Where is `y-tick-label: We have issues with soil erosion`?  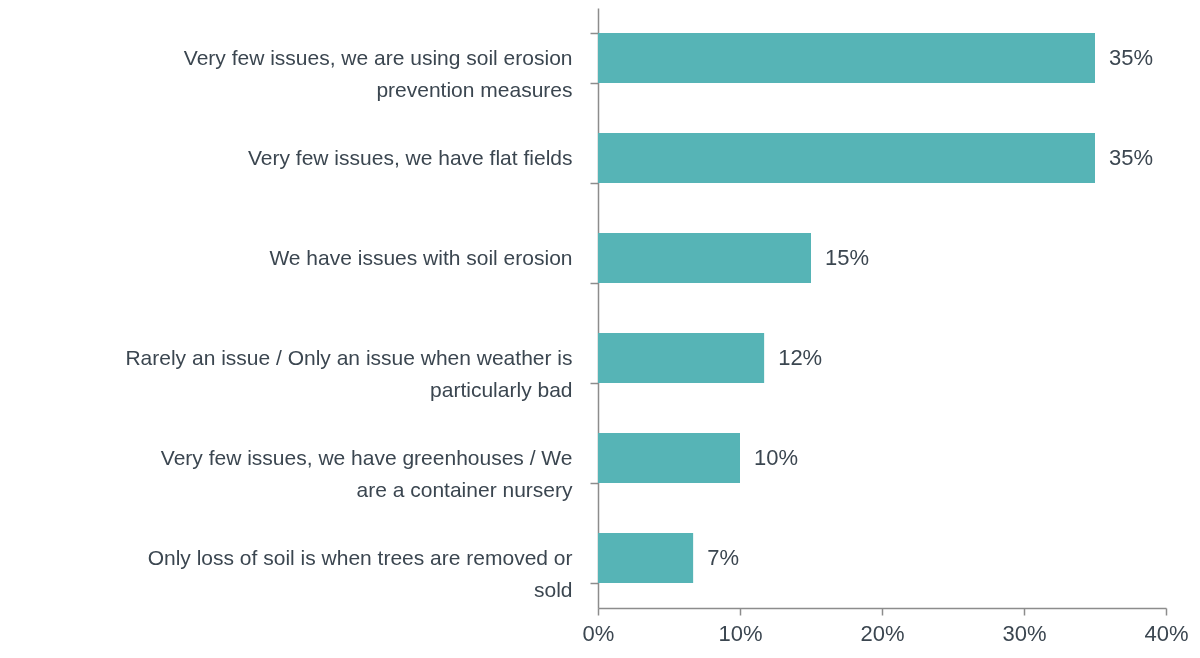
y-tick-label: We have issues with soil erosion is located at coordinates (421, 257).